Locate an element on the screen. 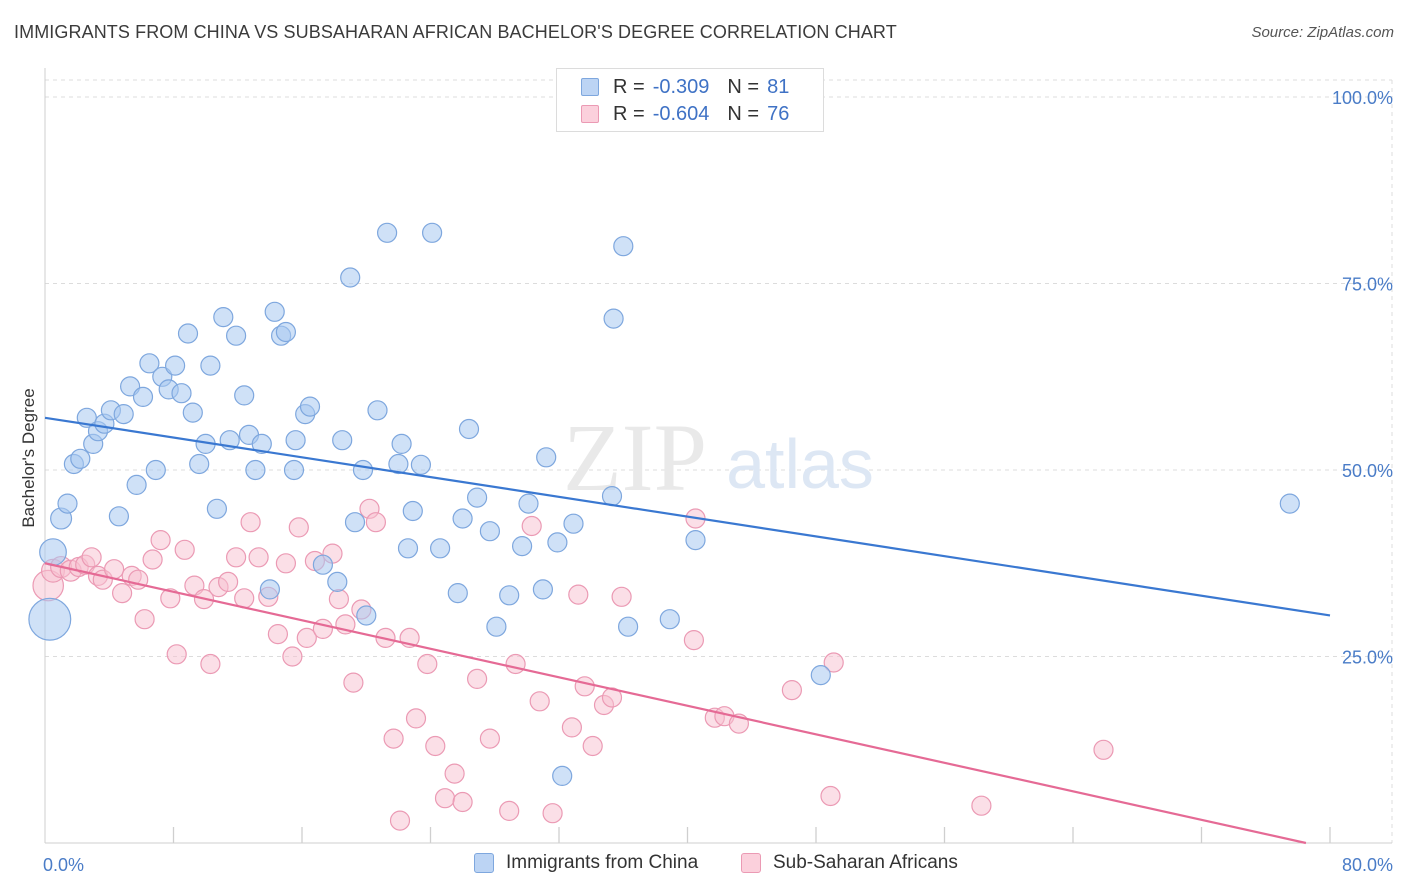 The image size is (1406, 892). y-tick-label: 100.0% is located at coordinates (1362, 98).